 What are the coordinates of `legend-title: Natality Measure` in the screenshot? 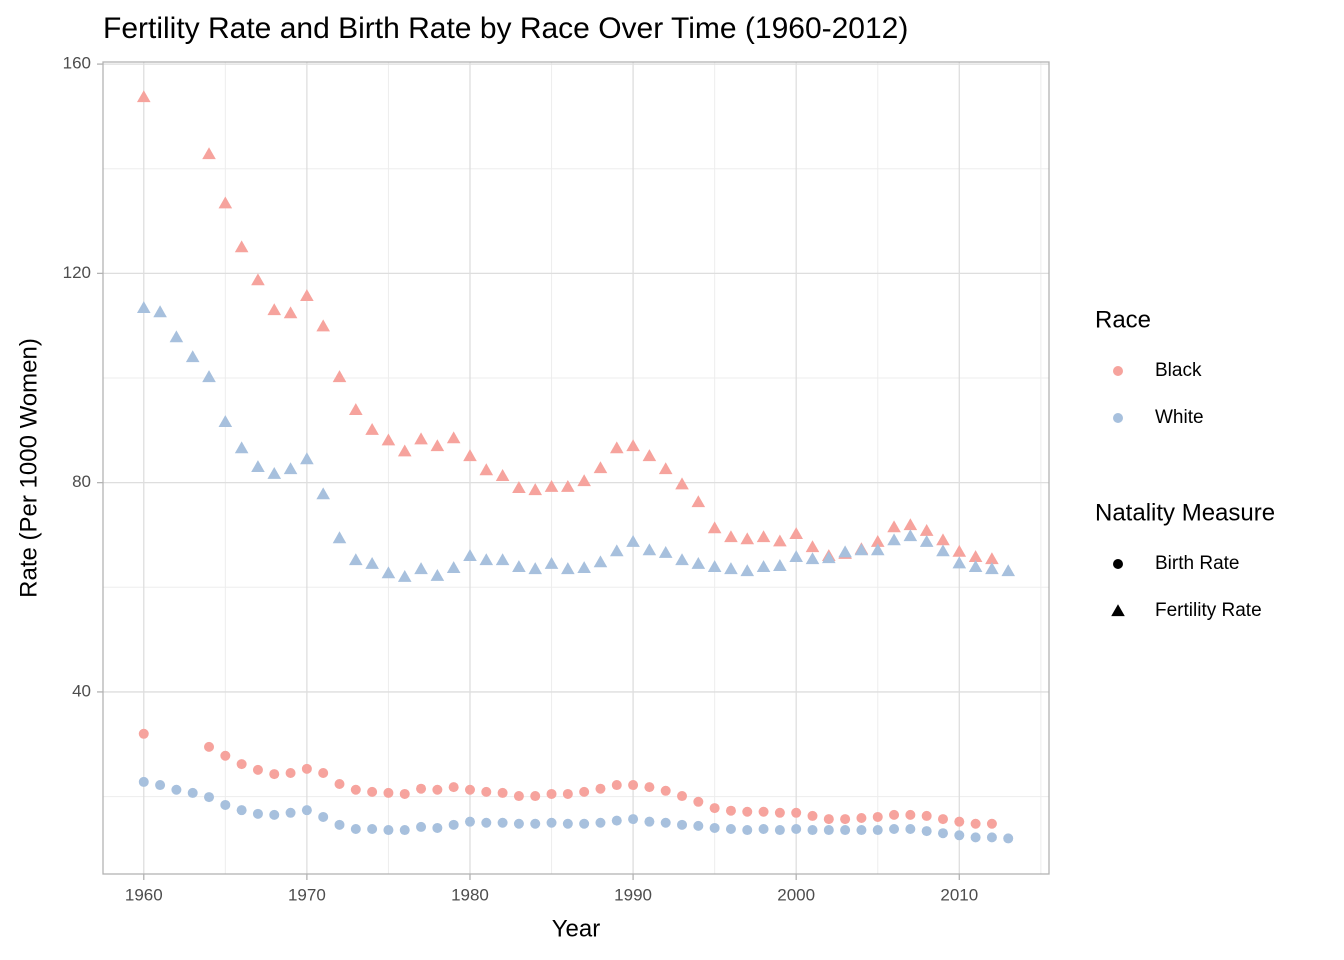 It's located at (1185, 512).